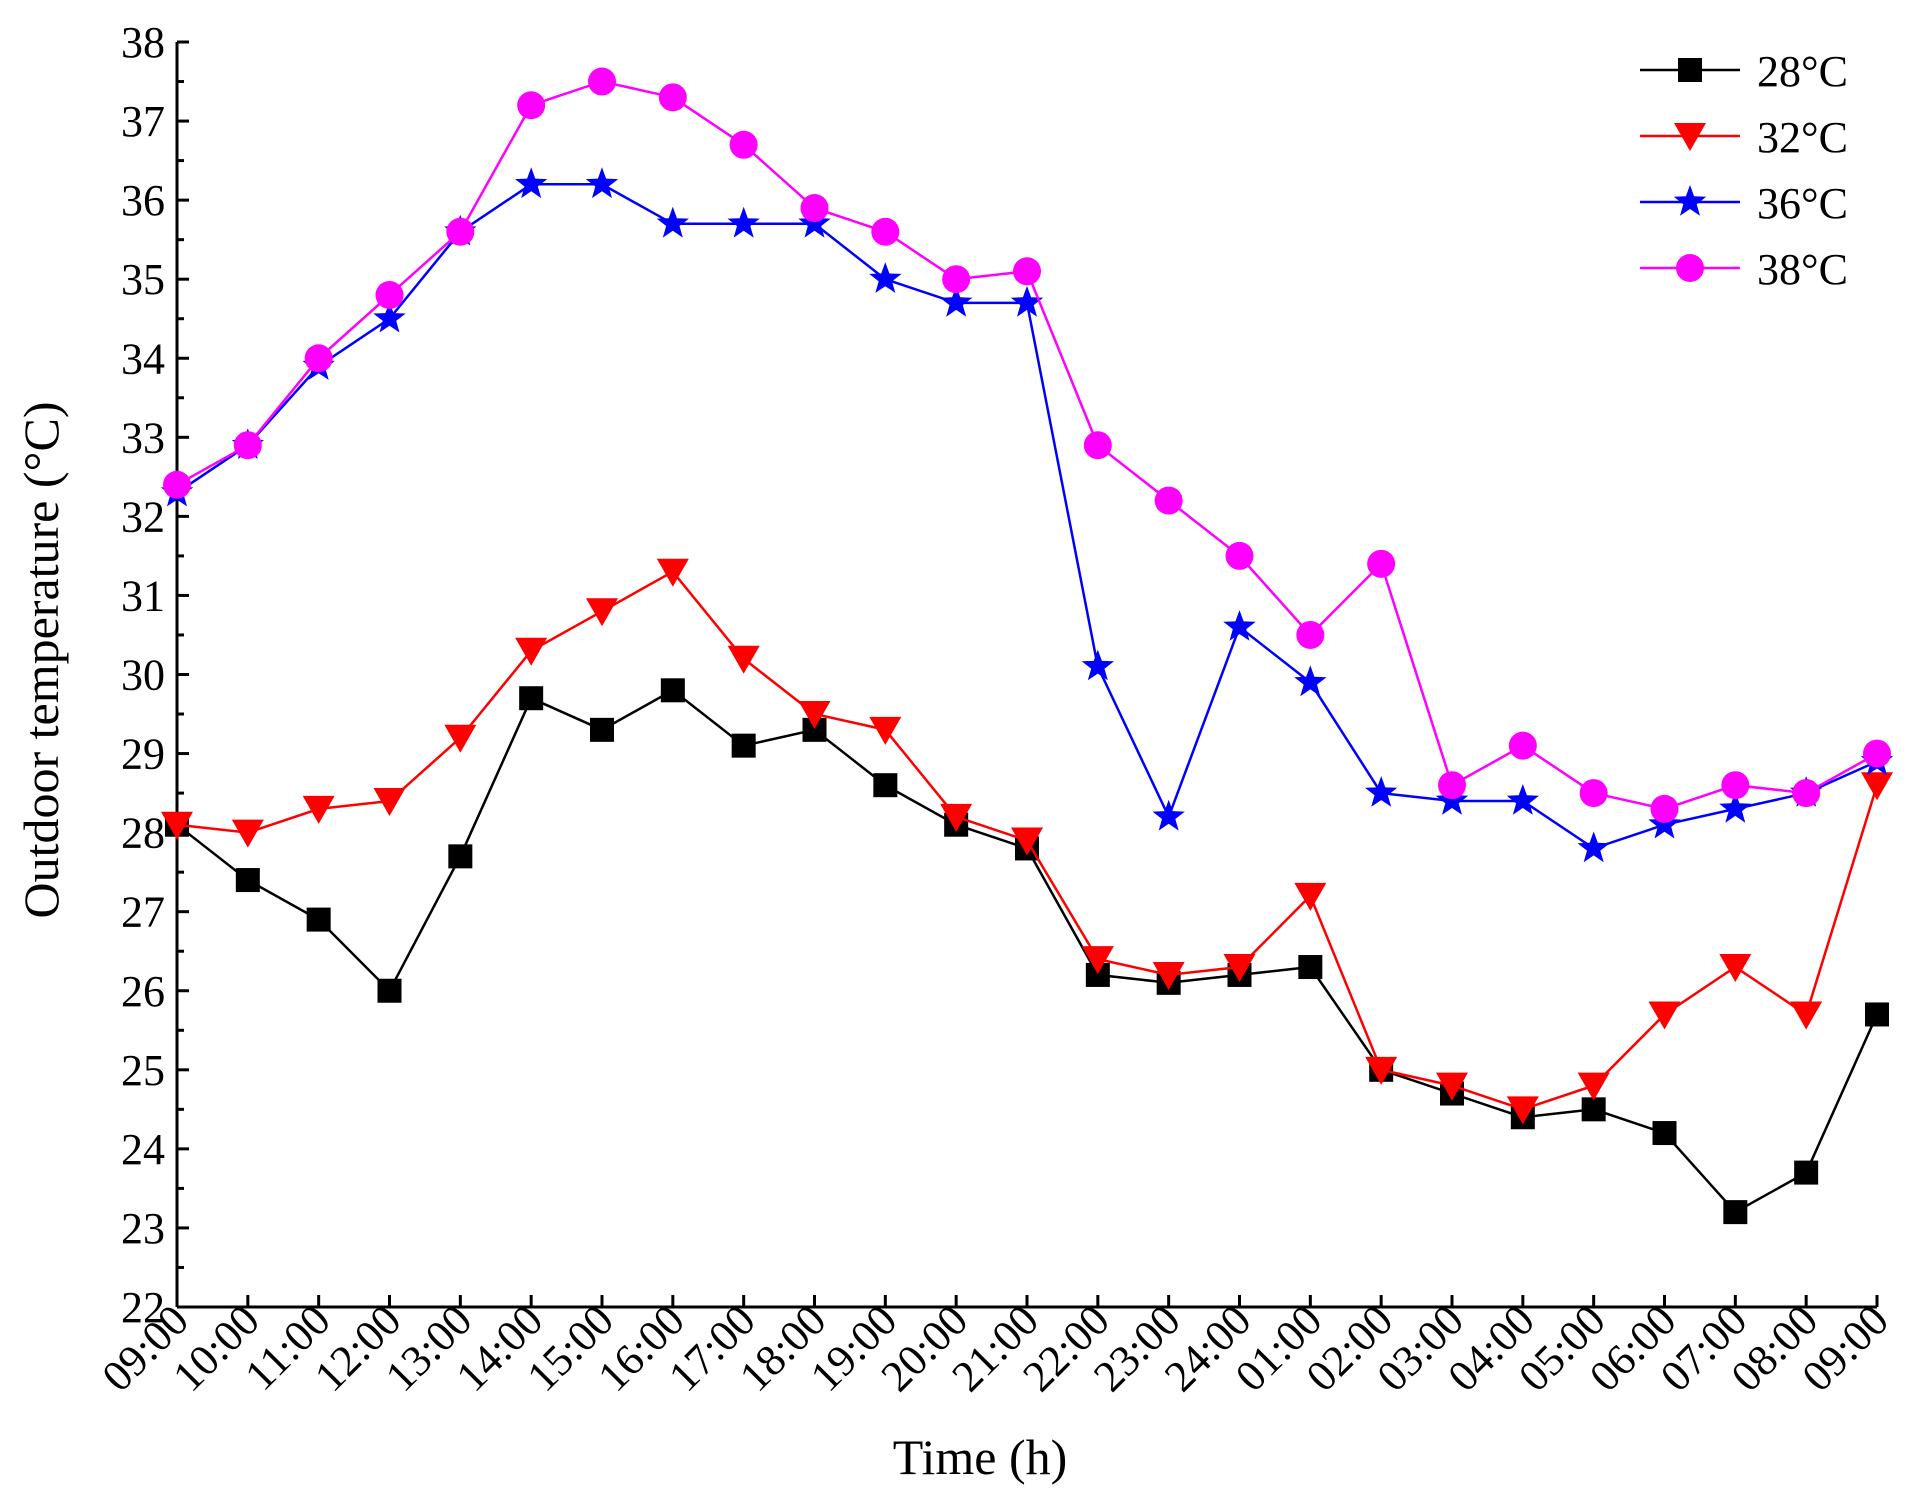  What do you see at coordinates (143, 437) in the screenshot?
I see `y-tick-label: 33` at bounding box center [143, 437].